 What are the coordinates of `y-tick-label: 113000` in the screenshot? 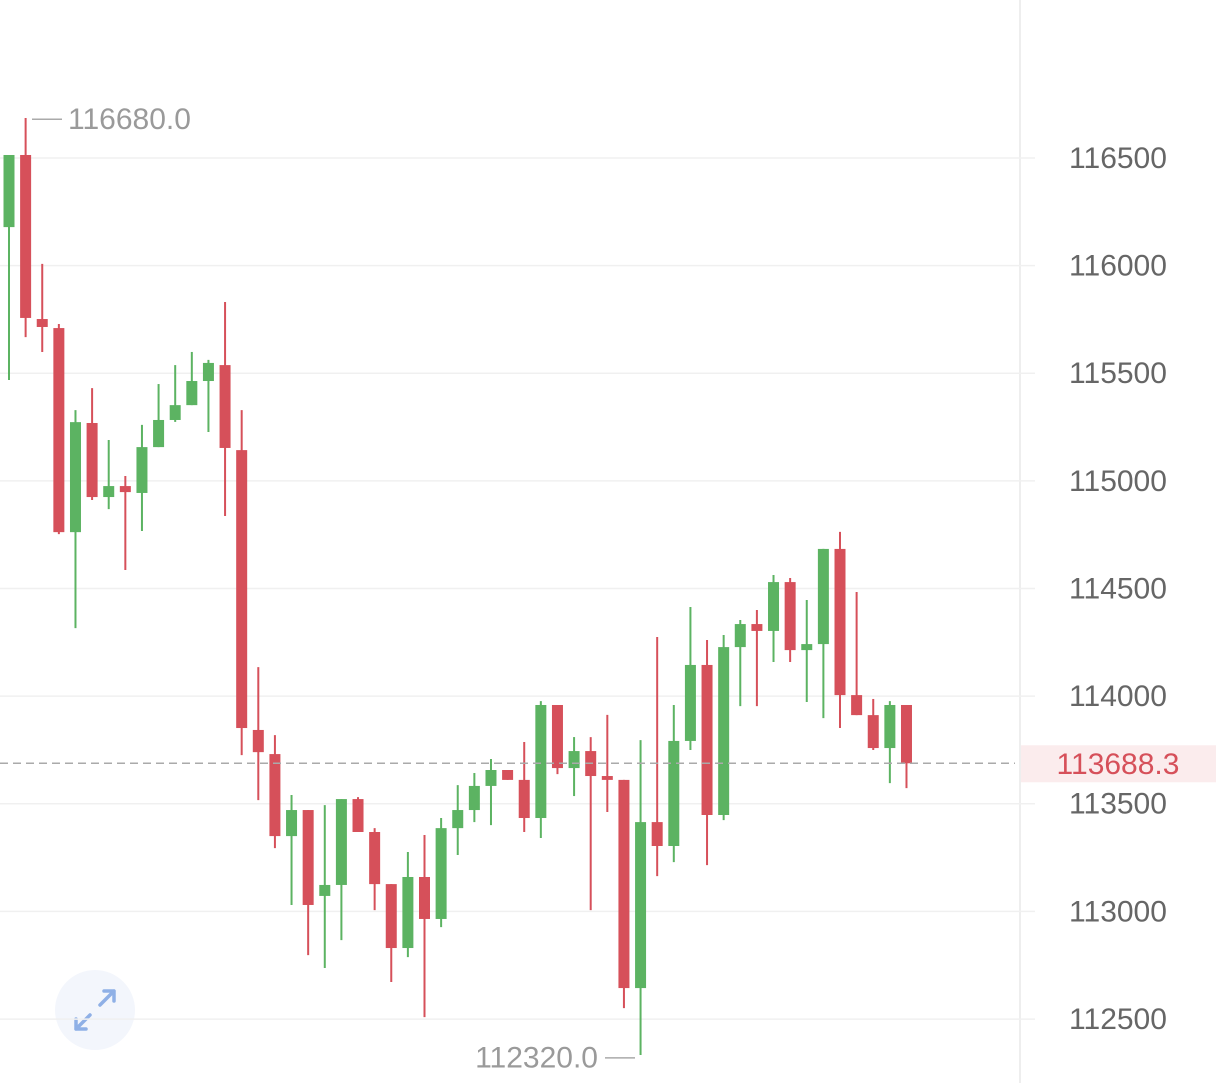 It's located at (1118, 911).